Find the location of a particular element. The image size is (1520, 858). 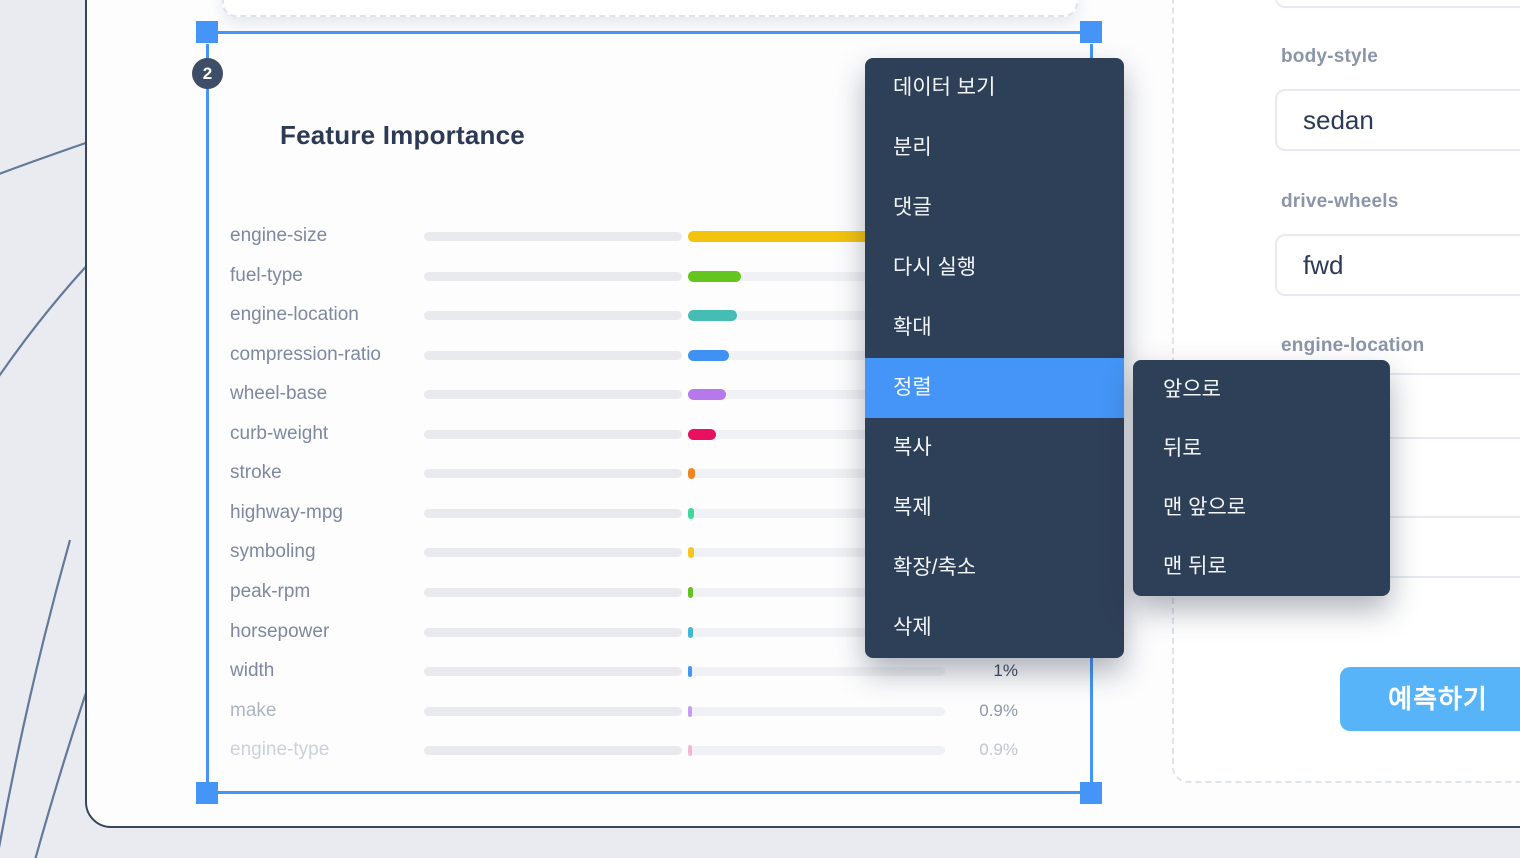

form-label-engine-location: engine-location is located at coordinates (1353, 345).